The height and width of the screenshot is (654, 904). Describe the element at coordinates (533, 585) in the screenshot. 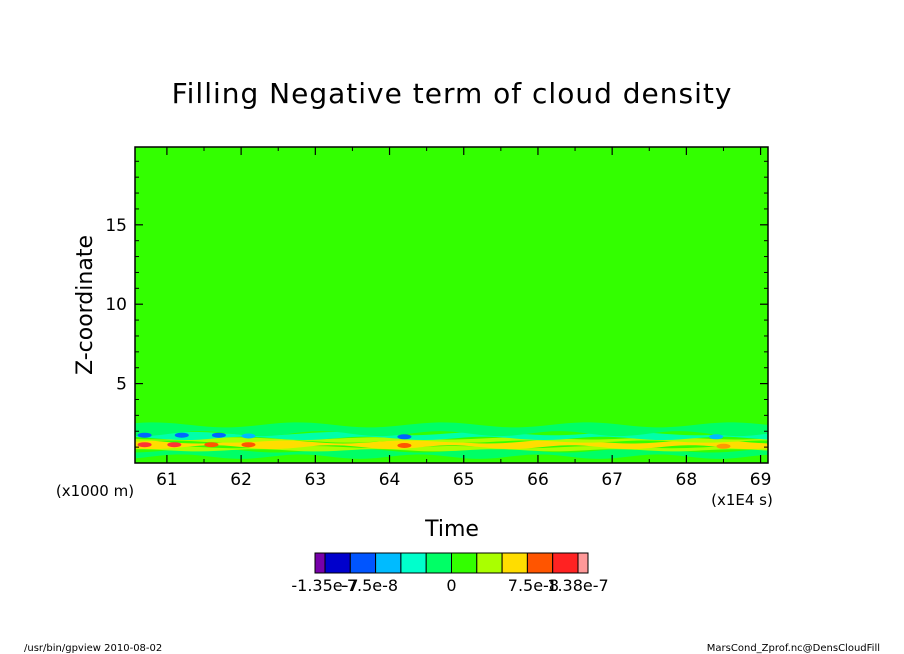

I see `colorbar-label: 7.5e-8` at that location.